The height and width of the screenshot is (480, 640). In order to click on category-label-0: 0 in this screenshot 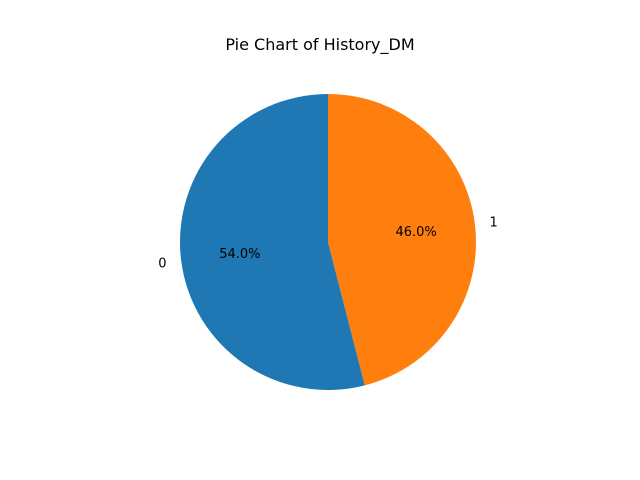, I will do `click(162, 263)`.